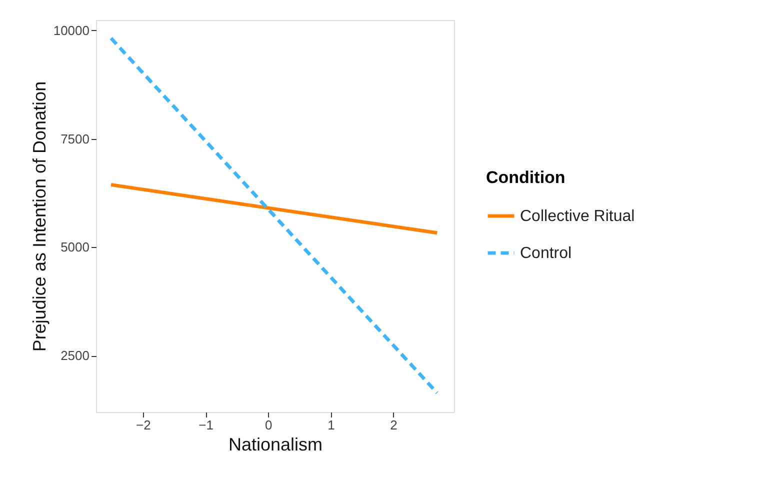 The width and height of the screenshot is (765, 485). Describe the element at coordinates (526, 177) in the screenshot. I see `legend-title: Condition` at that location.